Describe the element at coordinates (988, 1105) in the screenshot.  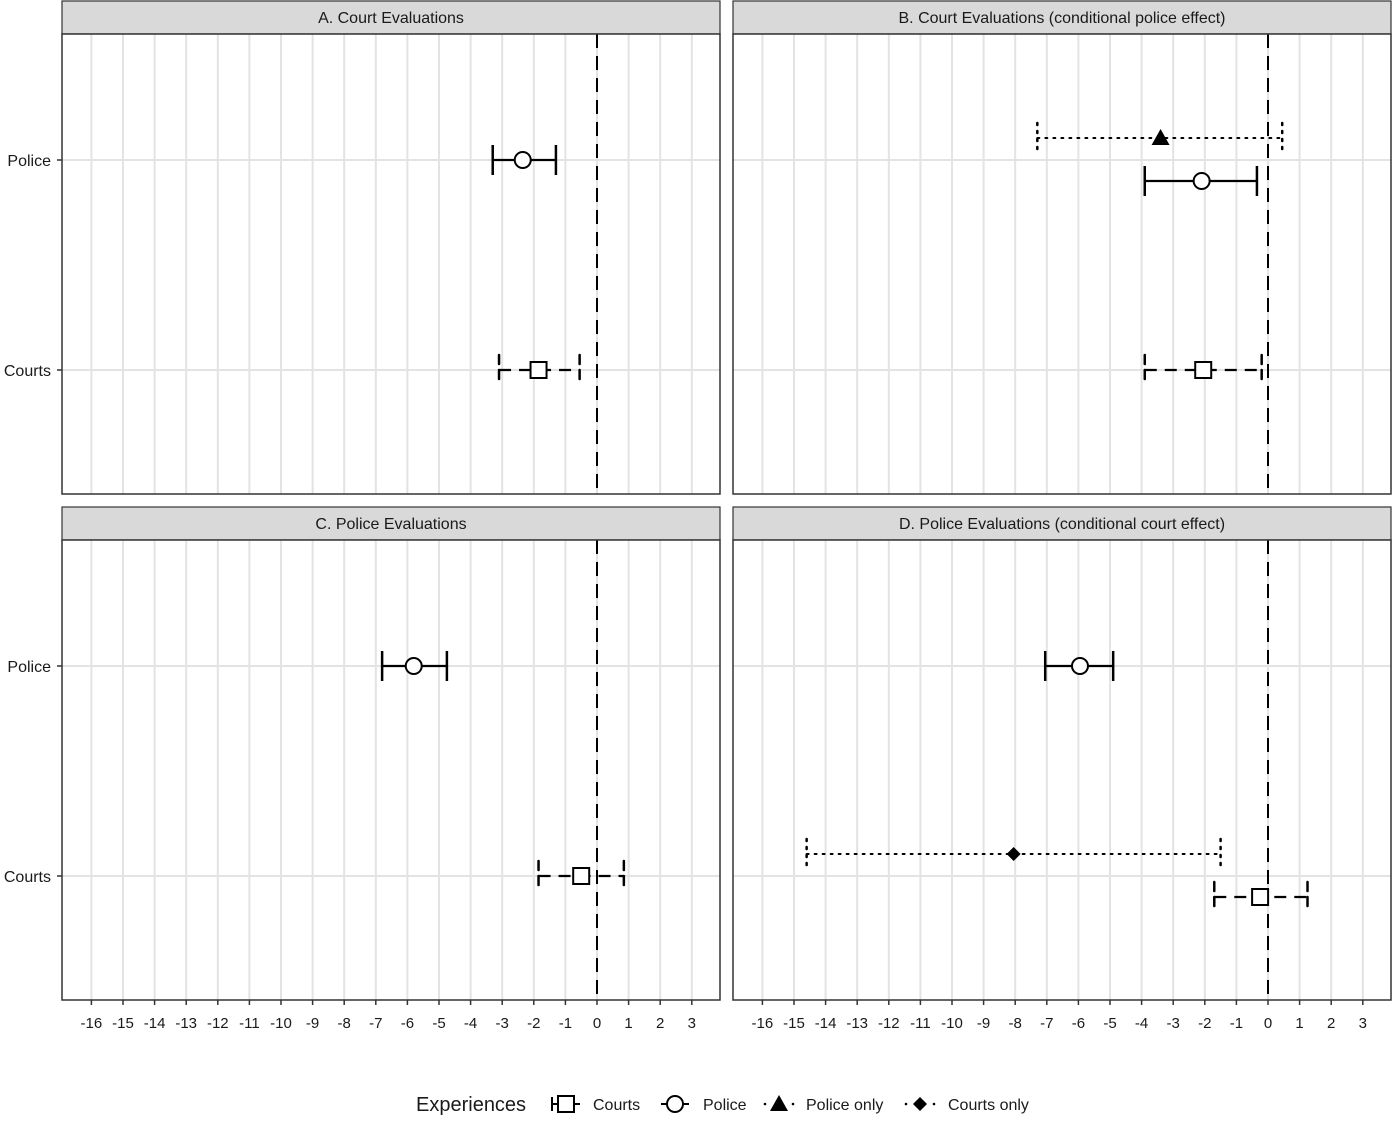
I see `legend-label: Courts only` at that location.